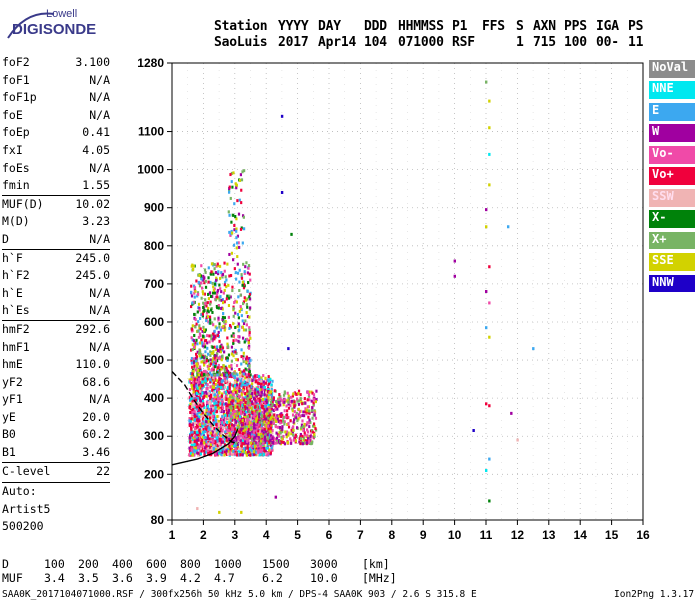  Describe the element at coordinates (672, 90) in the screenshot. I see `legend-item-nne: NNE` at that location.